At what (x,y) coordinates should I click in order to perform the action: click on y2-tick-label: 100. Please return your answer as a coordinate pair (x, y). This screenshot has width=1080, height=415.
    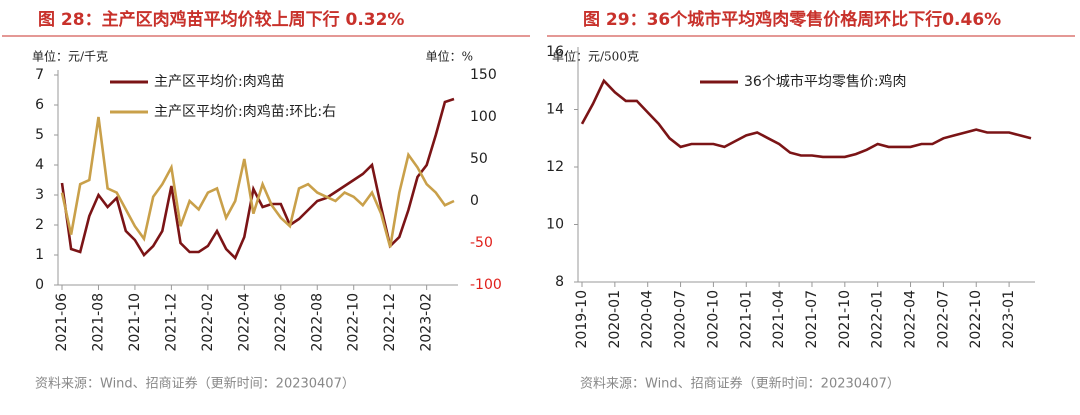
    Looking at the image, I should click on (483, 117).